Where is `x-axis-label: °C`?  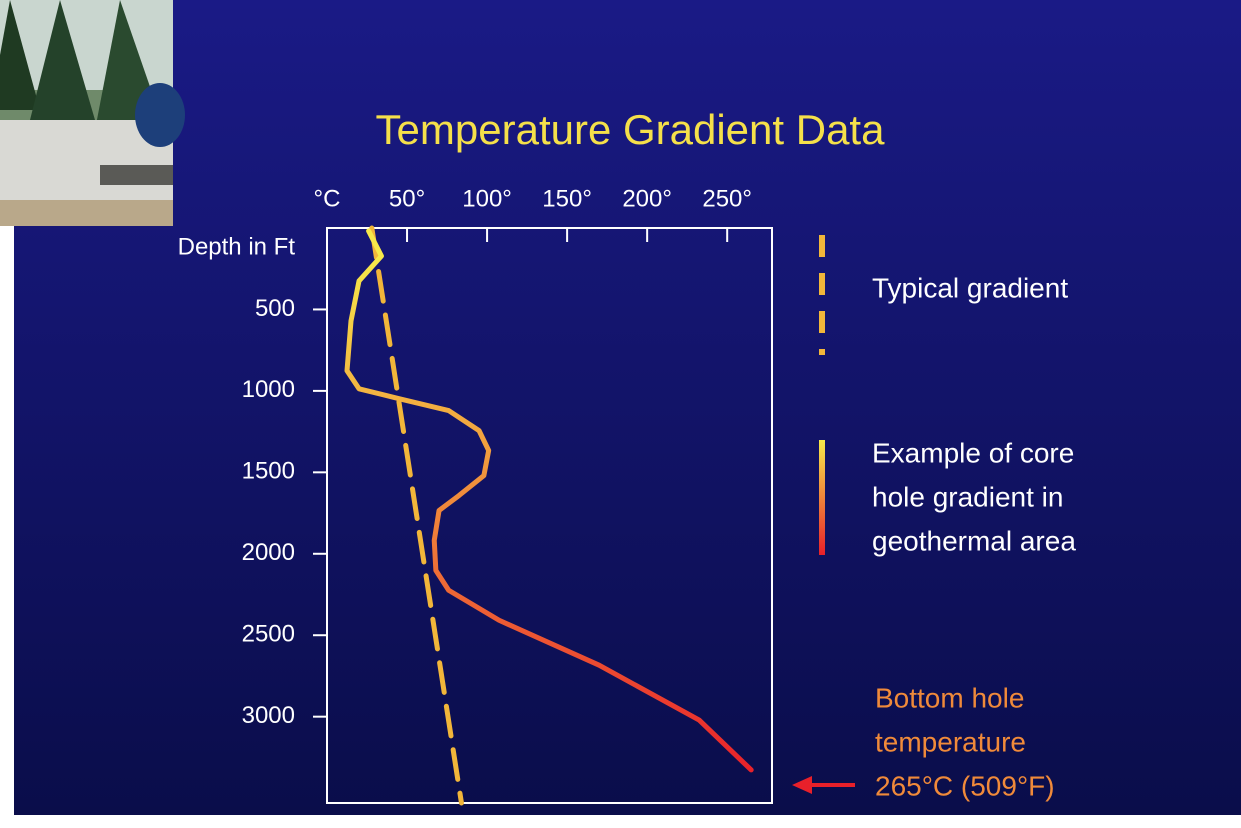 x-axis-label: °C is located at coordinates (327, 198).